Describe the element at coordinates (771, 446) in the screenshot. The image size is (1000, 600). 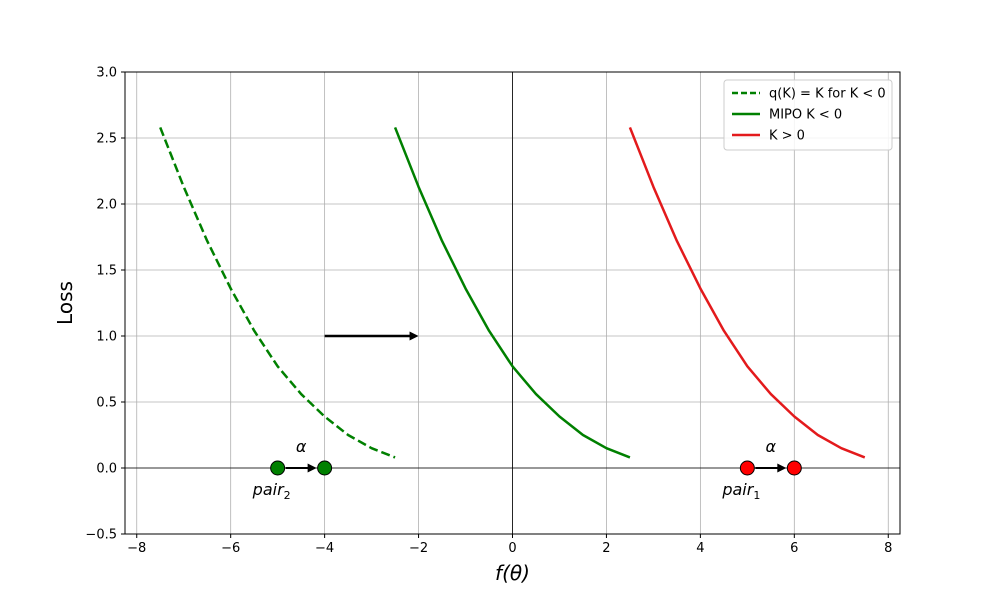
I see `alpha-label-1: α` at that location.